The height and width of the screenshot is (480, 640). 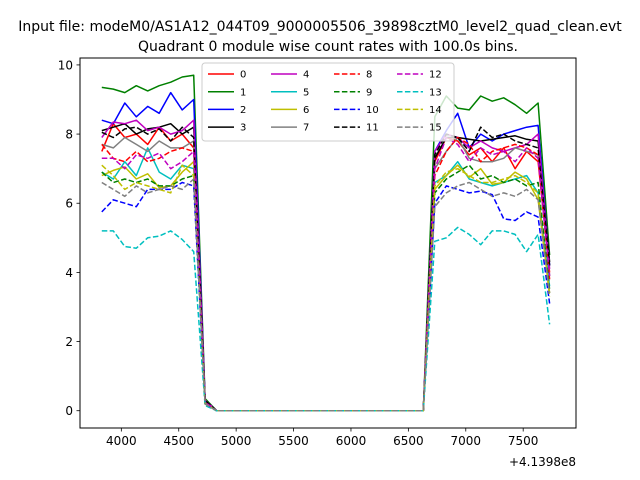 What do you see at coordinates (369, 75) in the screenshot?
I see `legend-label-8: 8` at bounding box center [369, 75].